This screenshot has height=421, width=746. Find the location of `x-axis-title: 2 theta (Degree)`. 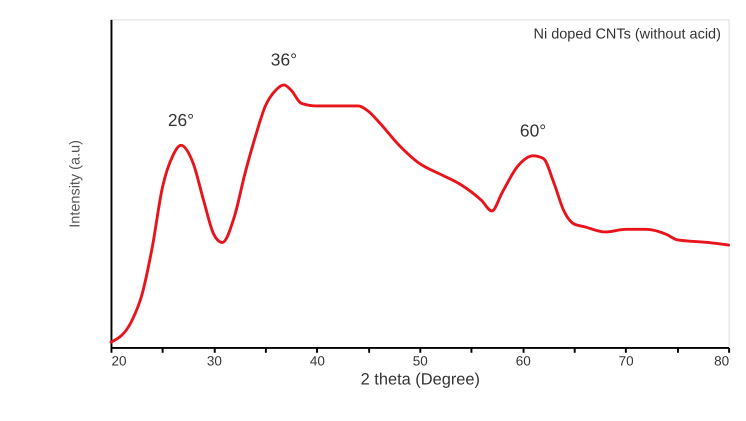

x-axis-title: 2 theta (Degree) is located at coordinates (420, 379).